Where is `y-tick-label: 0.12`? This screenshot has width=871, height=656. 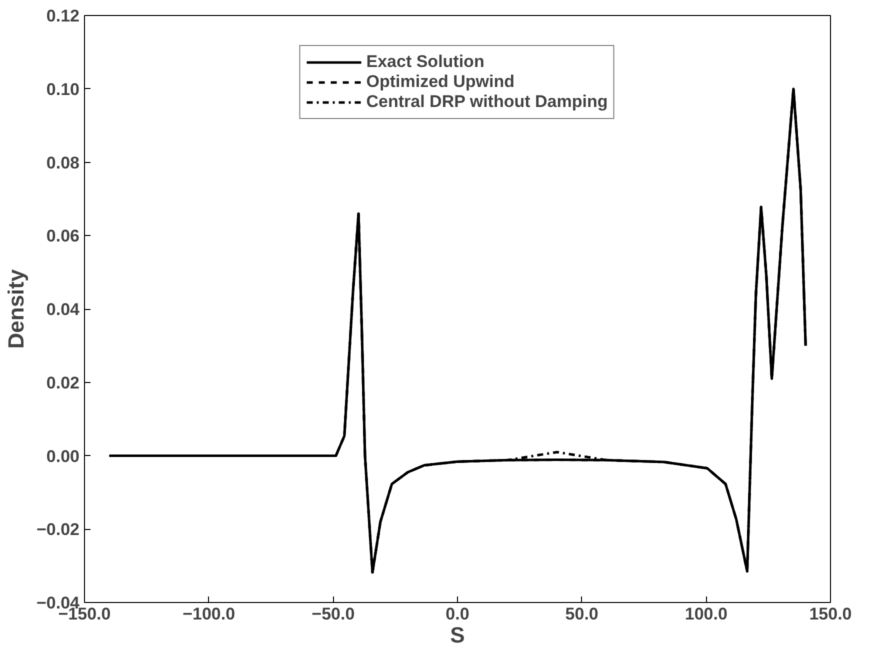 y-tick-label: 0.12 is located at coordinates (63, 16).